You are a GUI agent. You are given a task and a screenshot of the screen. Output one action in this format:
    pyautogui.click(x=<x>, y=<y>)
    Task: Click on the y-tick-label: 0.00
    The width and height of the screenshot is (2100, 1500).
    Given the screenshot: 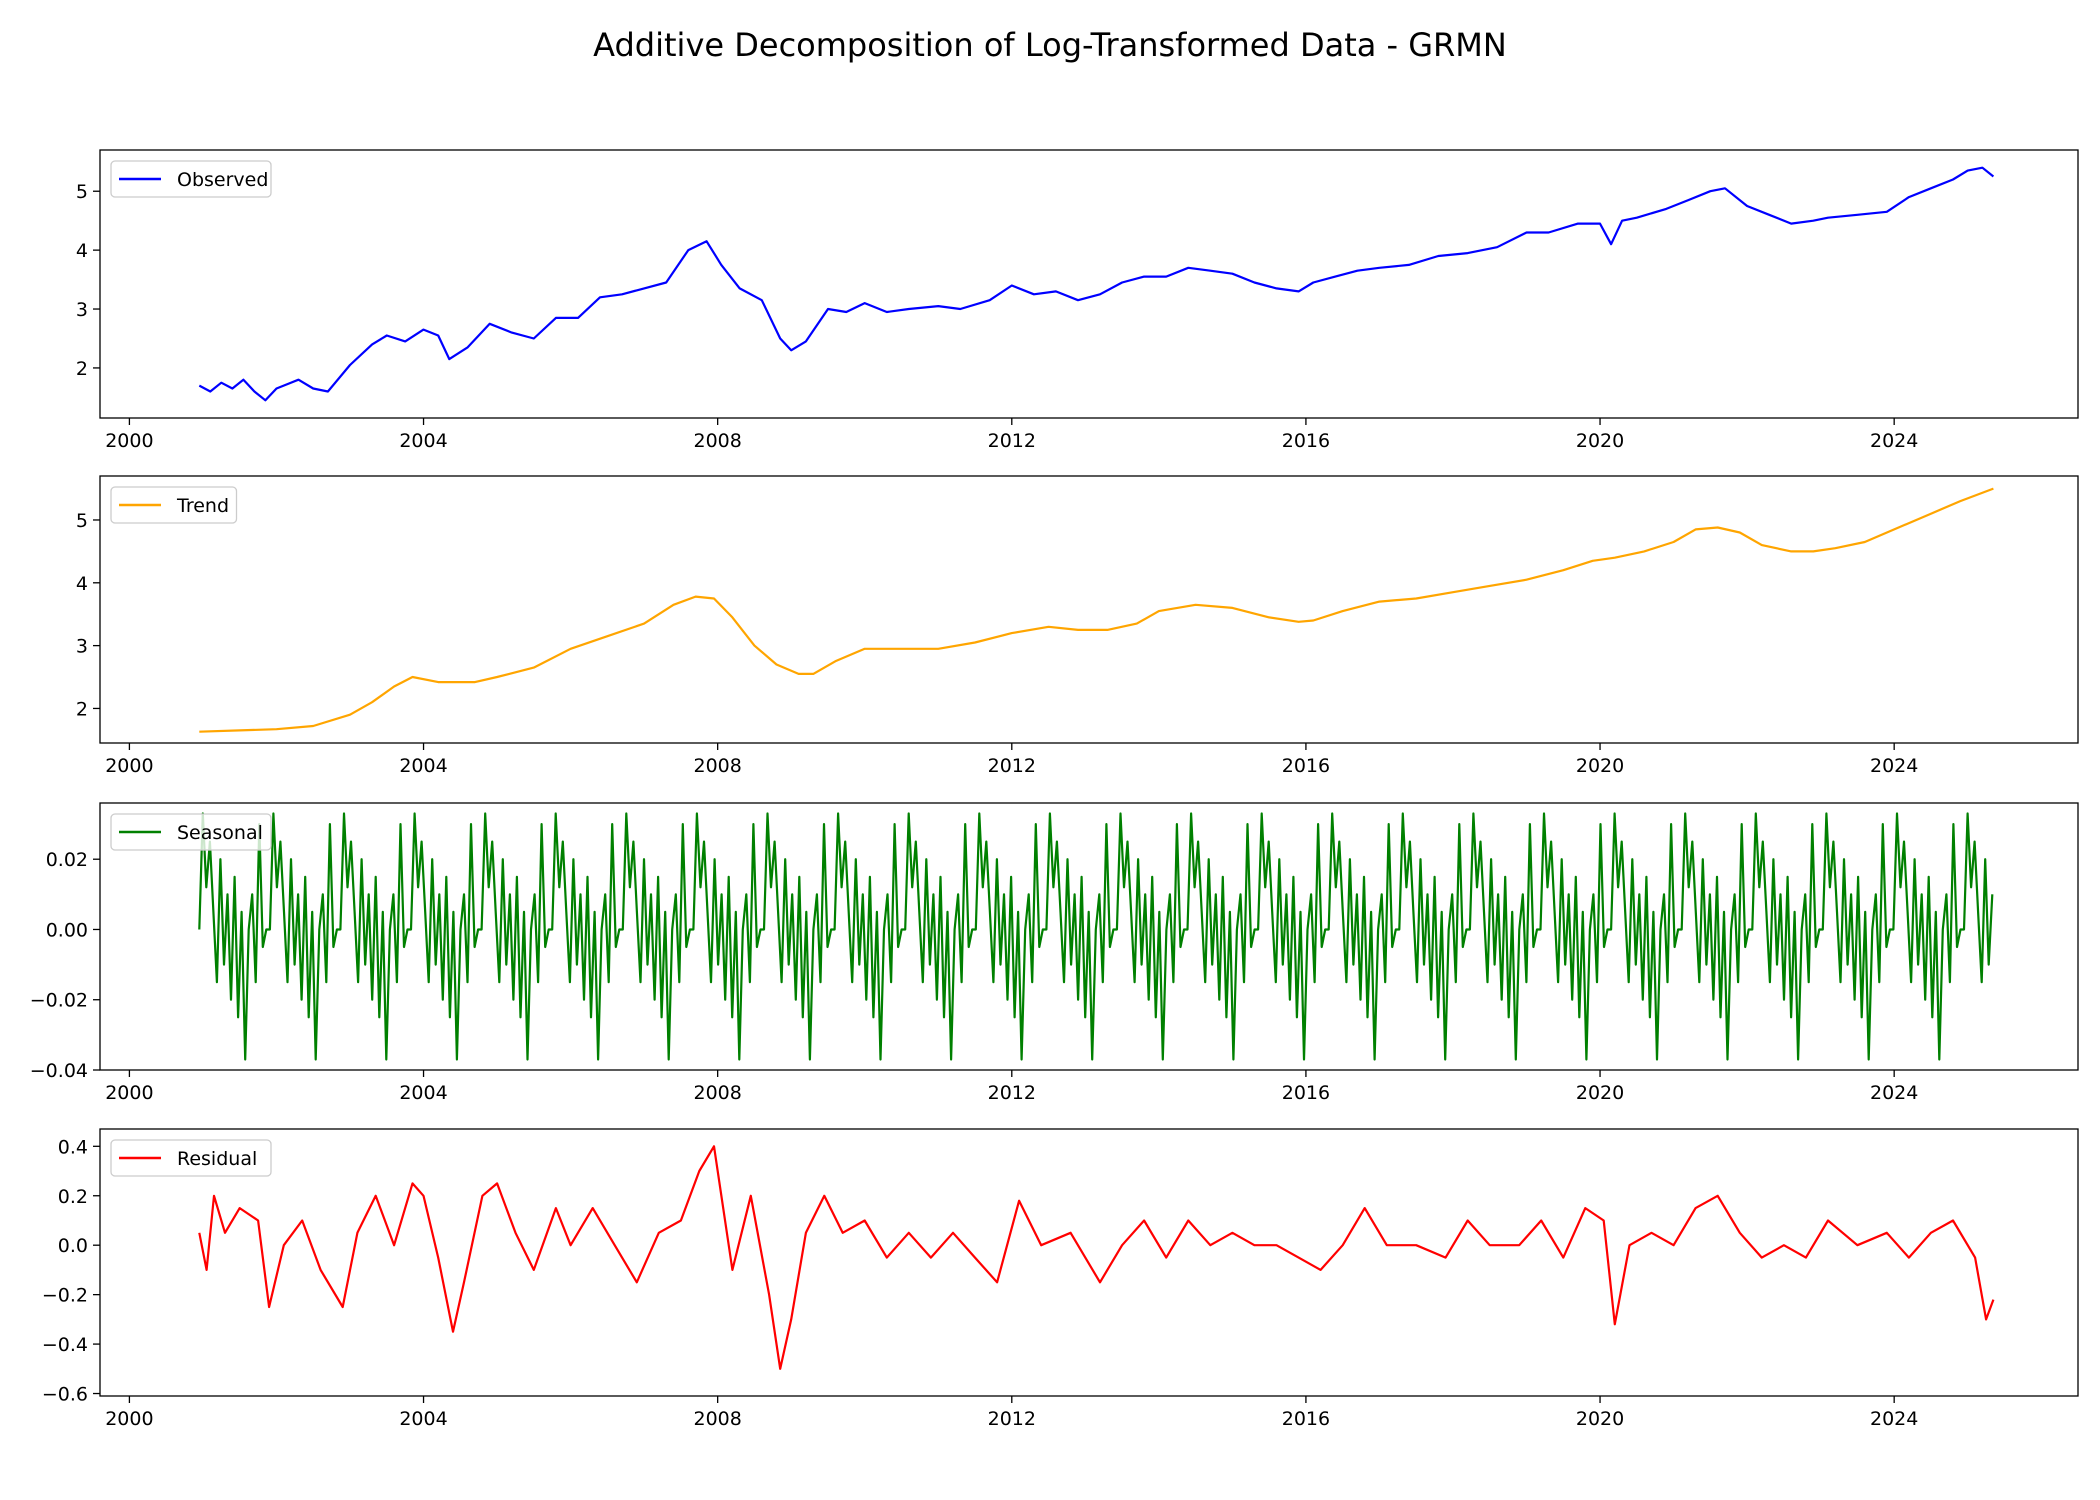 What is the action you would take?
    pyautogui.click(x=67, y=930)
    